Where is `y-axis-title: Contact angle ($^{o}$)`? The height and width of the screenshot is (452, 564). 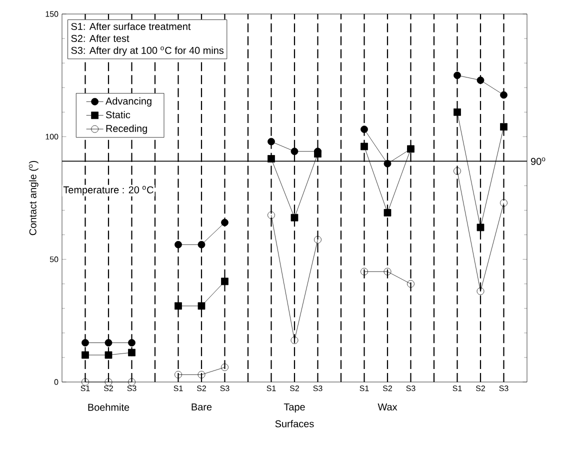 y-axis-title: Contact angle ($^{o}$) is located at coordinates (33, 198).